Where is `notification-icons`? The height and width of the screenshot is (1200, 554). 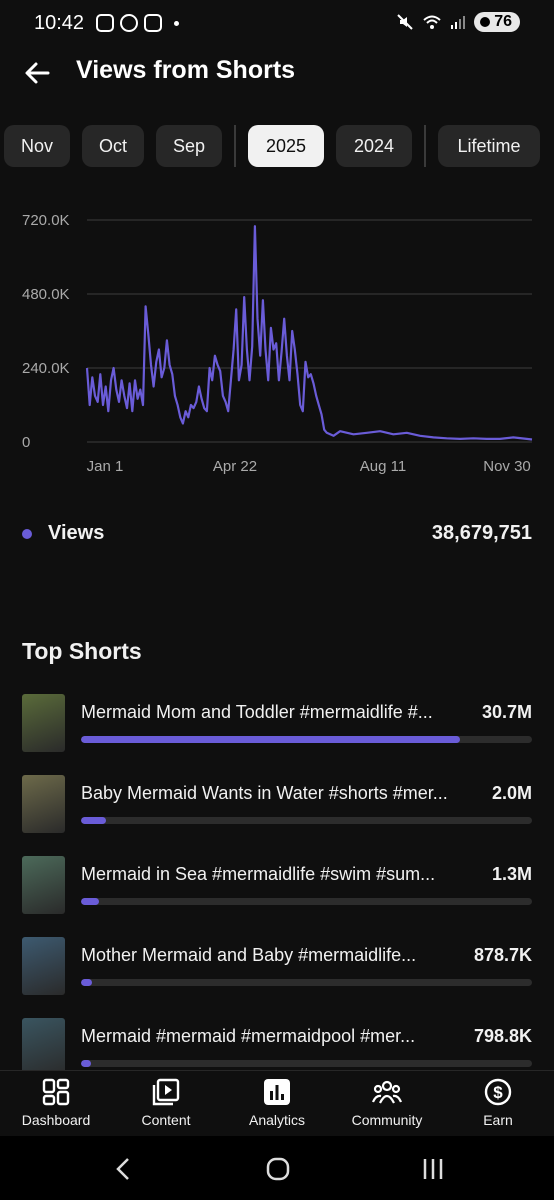
notification-icons is located at coordinates (137, 23).